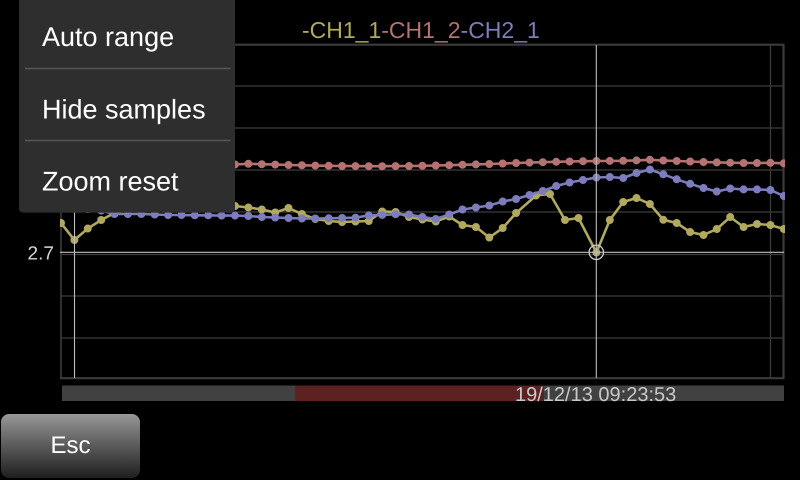  I want to click on svg-text: 19/12/13 09:23:53, so click(595, 395).